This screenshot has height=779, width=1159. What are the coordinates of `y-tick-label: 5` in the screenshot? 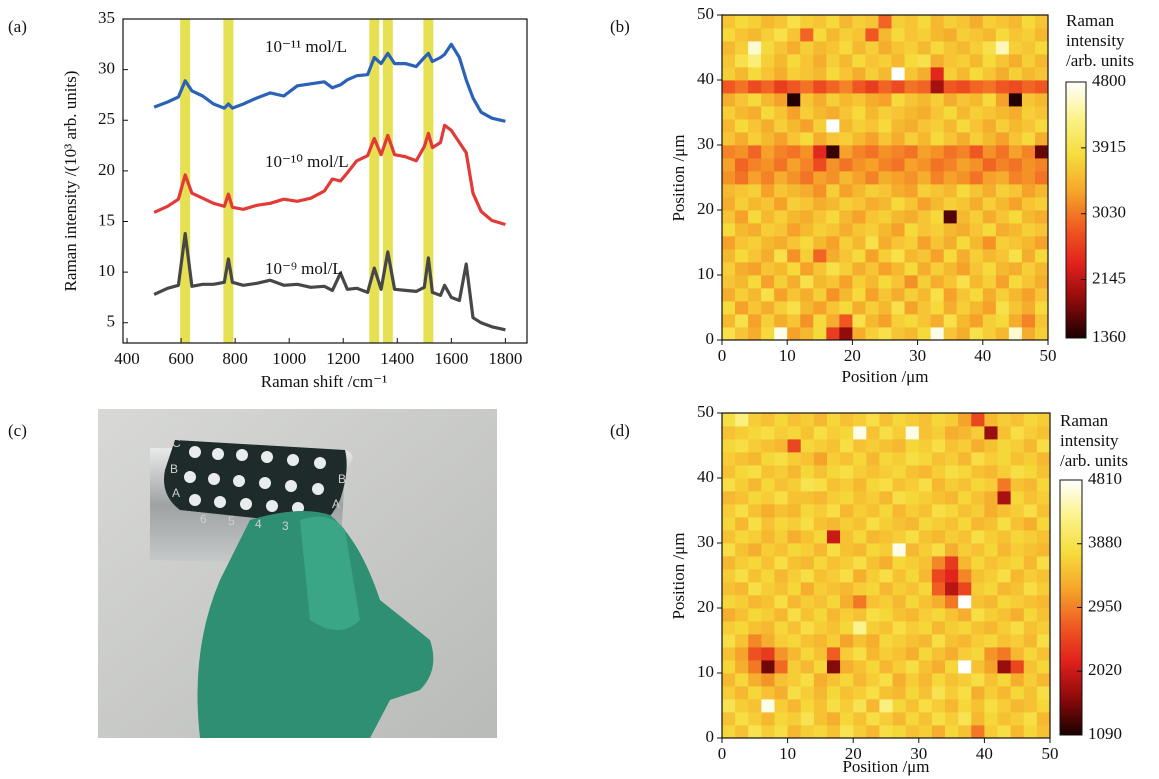 It's located at (111, 321).